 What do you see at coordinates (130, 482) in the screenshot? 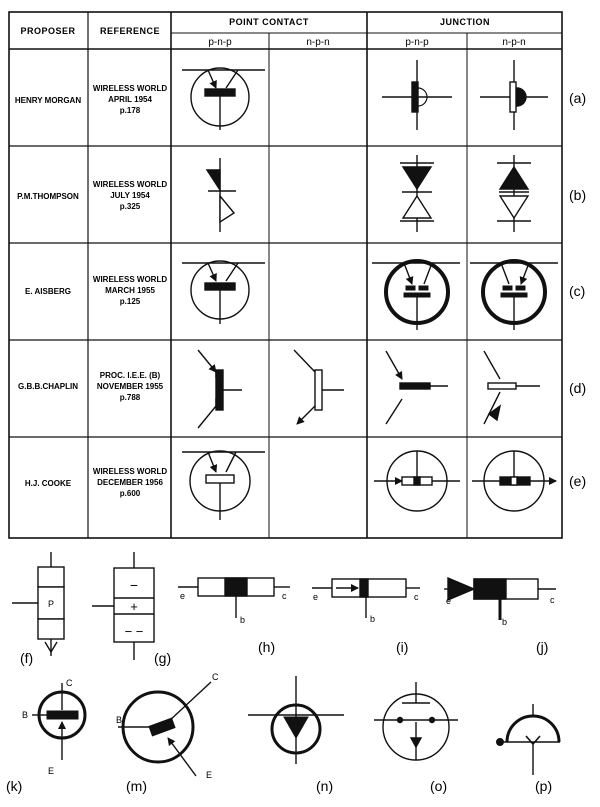
I see `ref-e-line2: DECEMBER 1956` at bounding box center [130, 482].